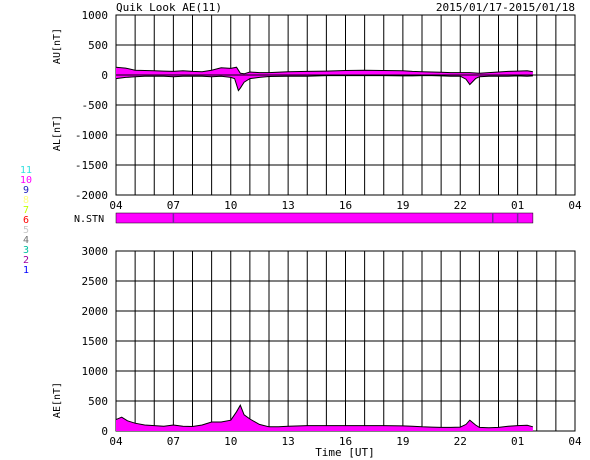 The height and width of the screenshot is (460, 590). Describe the element at coordinates (26, 170) in the screenshot. I see `legend-station-11: 11` at that location.